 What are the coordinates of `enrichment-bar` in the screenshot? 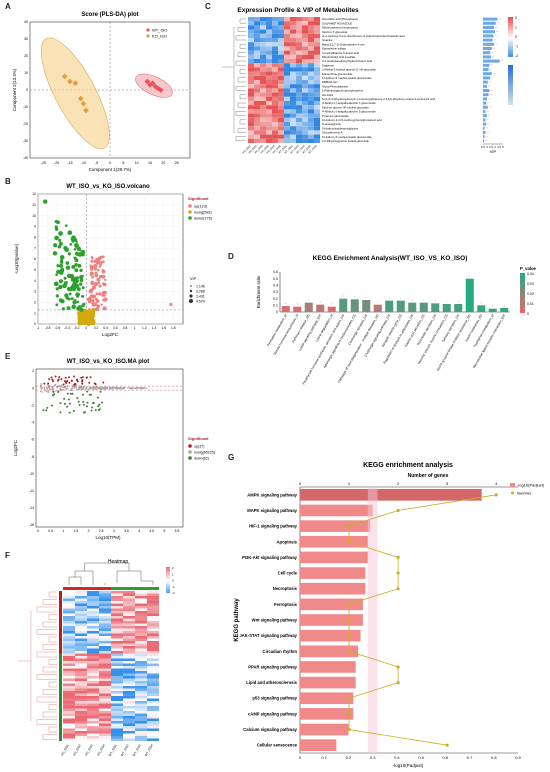 It's located at (389, 306).